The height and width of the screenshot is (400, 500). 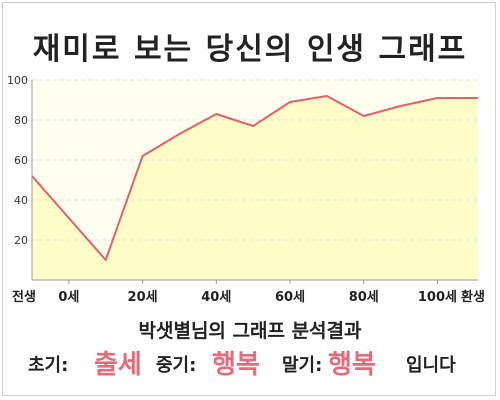 What do you see at coordinates (68, 297) in the screenshot?
I see `x-tick-label: 0세` at bounding box center [68, 297].